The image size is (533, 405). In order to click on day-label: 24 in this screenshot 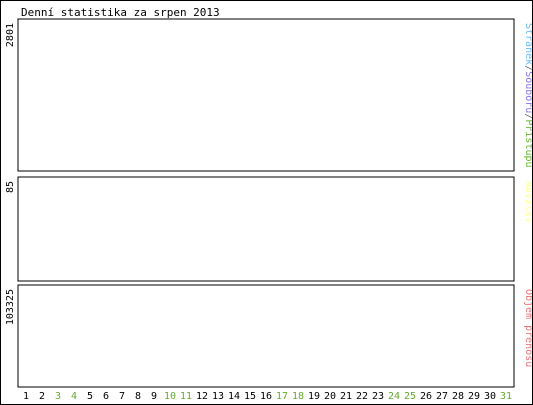, I will do `click(394, 396)`.